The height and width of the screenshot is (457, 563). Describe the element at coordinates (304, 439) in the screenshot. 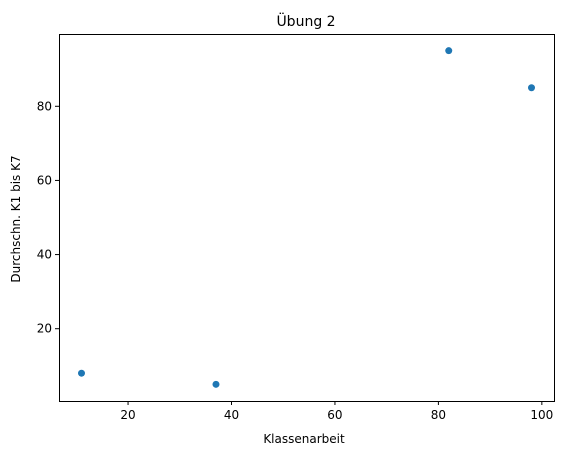

I see `x-axis-label: Klassenarbeit` at that location.